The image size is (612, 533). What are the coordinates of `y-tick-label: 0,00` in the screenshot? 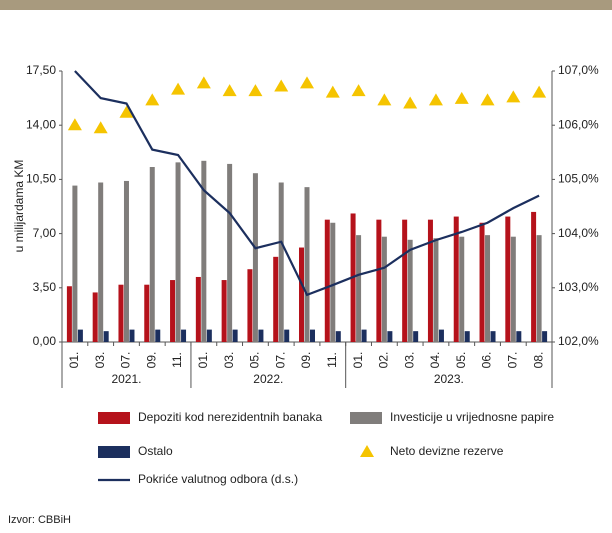 It's located at (45, 341).